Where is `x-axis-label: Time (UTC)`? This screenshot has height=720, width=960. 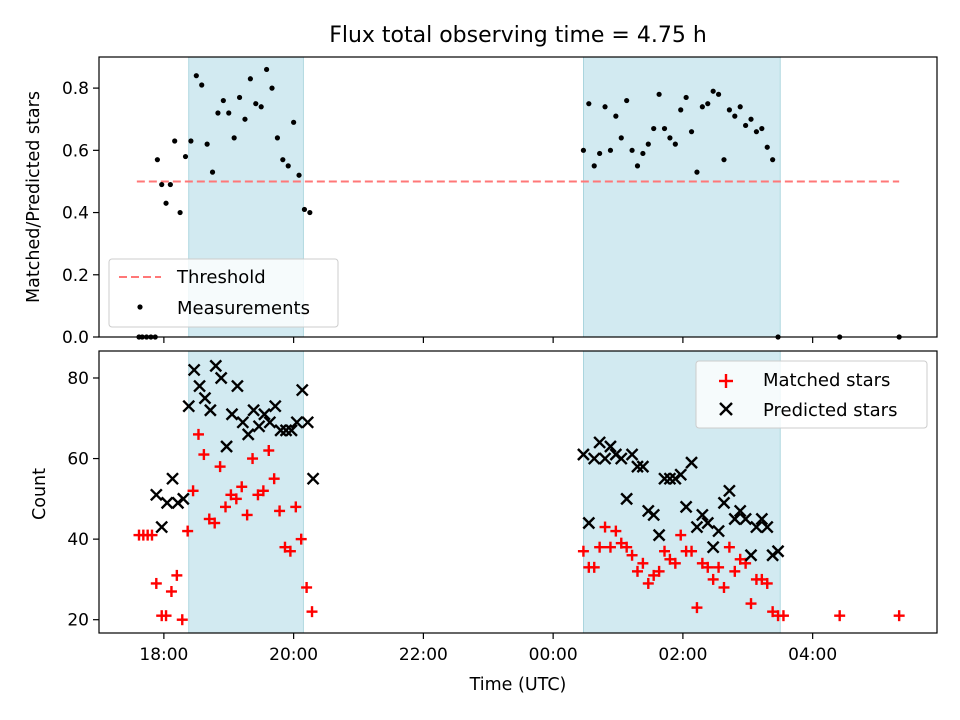 x-axis-label: Time (UTC) is located at coordinates (518, 685).